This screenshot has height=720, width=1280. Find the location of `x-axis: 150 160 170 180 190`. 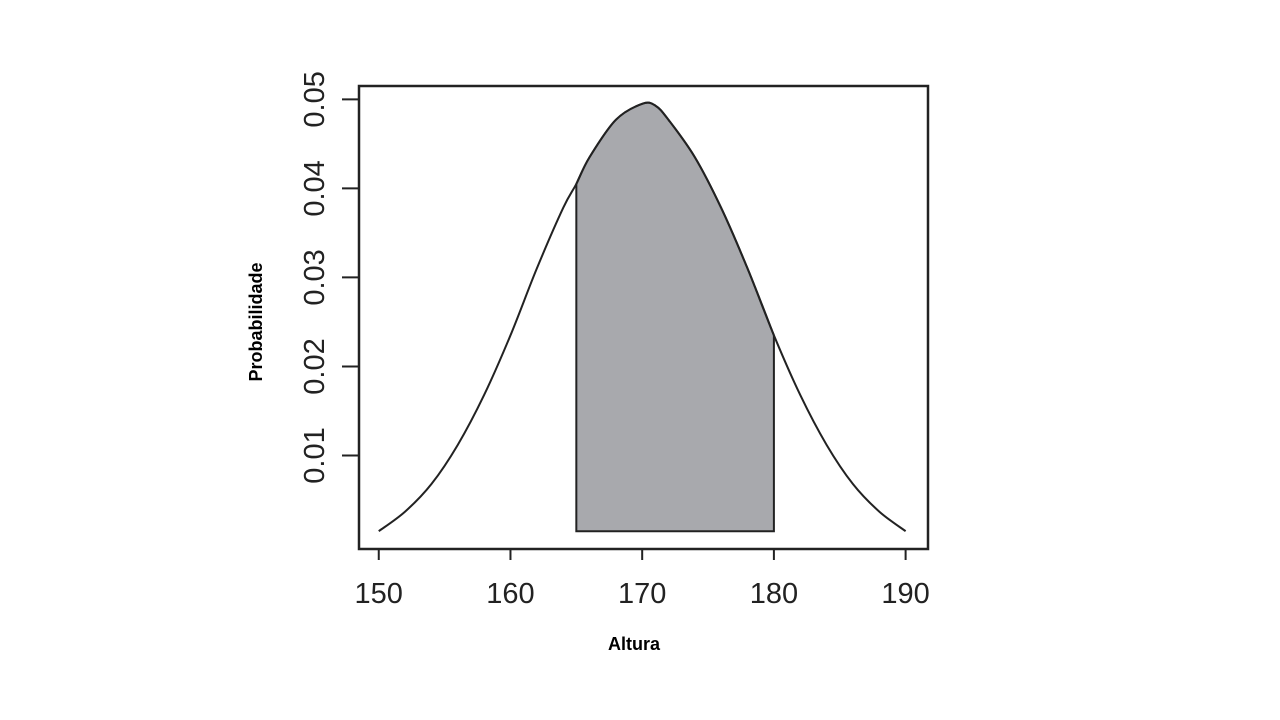

x-axis: 150 160 170 180 190 is located at coordinates (642, 579).